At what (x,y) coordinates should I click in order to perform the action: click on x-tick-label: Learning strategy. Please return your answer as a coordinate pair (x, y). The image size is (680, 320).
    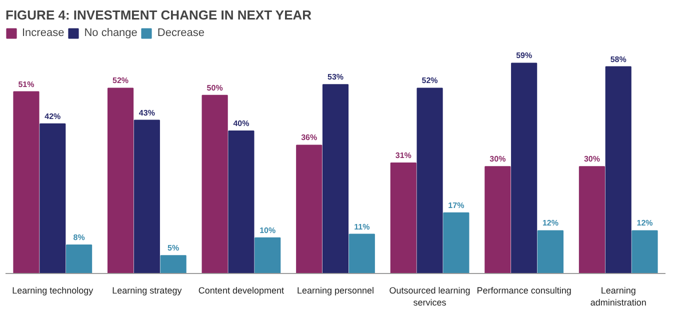
    Looking at the image, I should click on (147, 291).